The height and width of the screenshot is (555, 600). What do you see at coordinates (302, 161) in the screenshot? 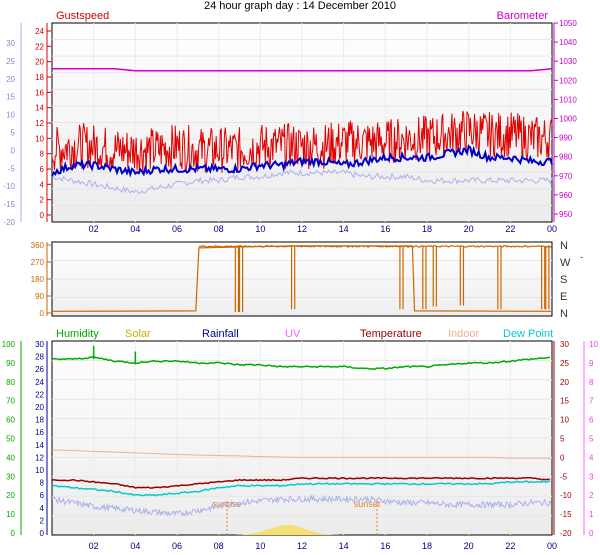
I see `series-windspeed` at bounding box center [302, 161].